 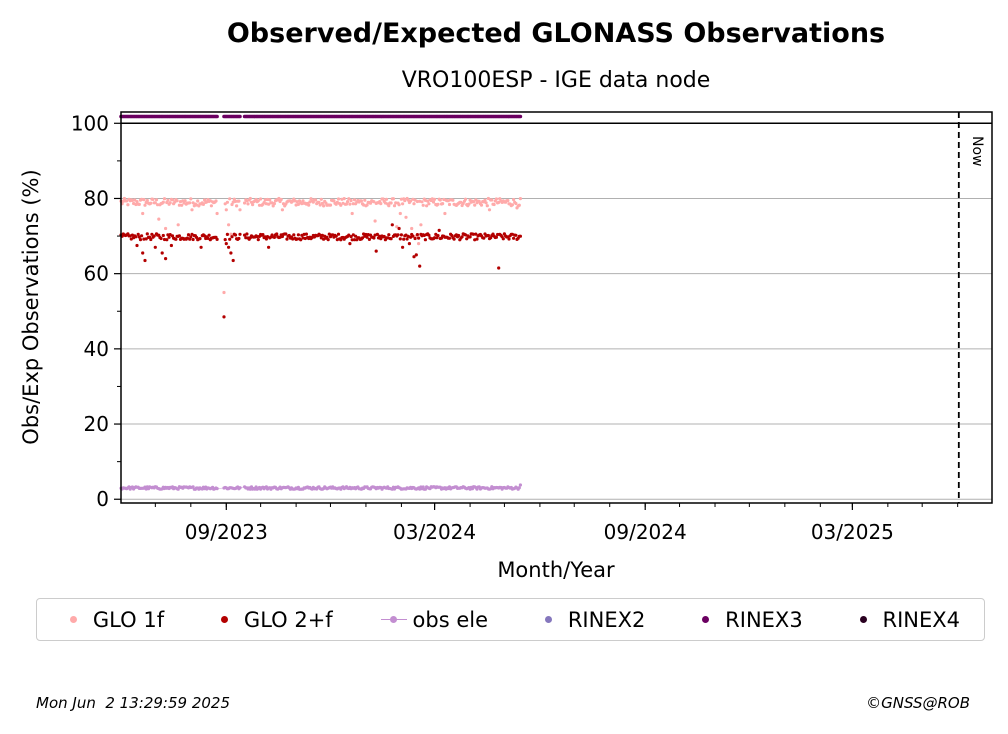 I want to click on legend: GLO 1f GLO 2+f obs ele RINEX2 RINEX3 RINEX4, so click(x=510, y=619).